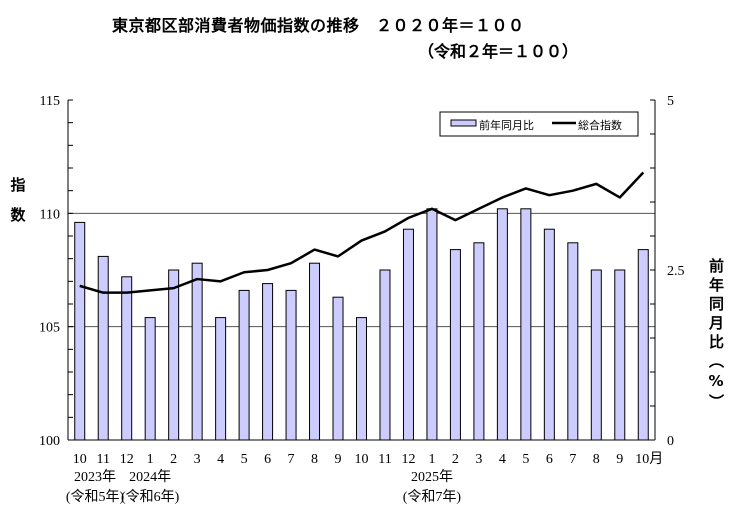 The image size is (740, 524). Describe the element at coordinates (50, 214) in the screenshot. I see `left-tick-label: 110` at that location.